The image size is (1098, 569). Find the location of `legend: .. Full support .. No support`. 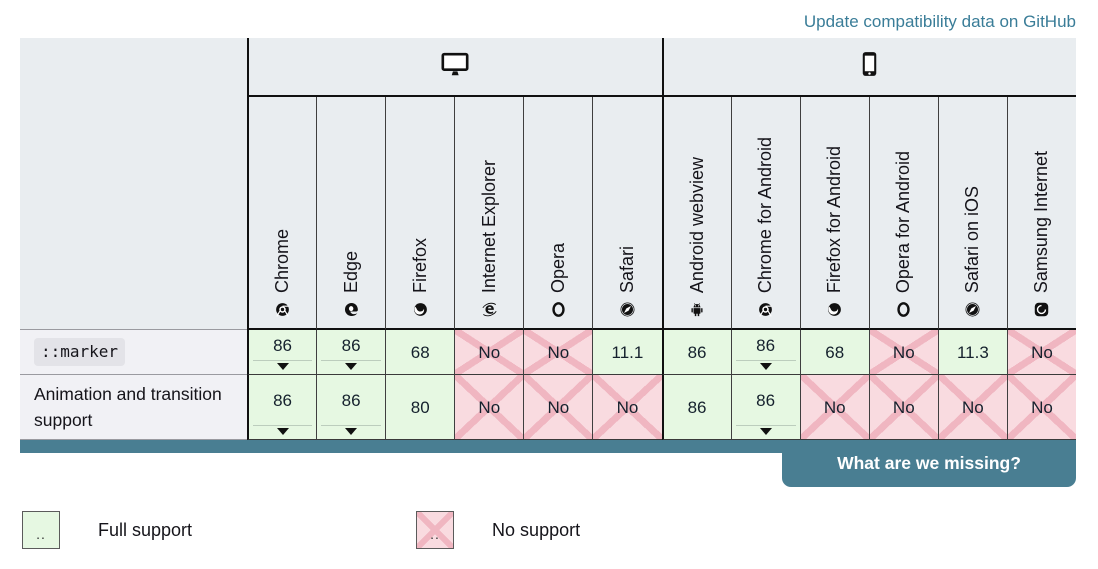

legend: .. Full support .. No support is located at coordinates (301, 530).